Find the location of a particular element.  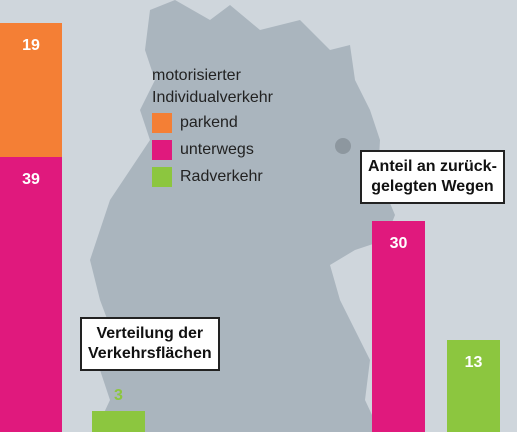

legend-label: unterwegs is located at coordinates (217, 149).